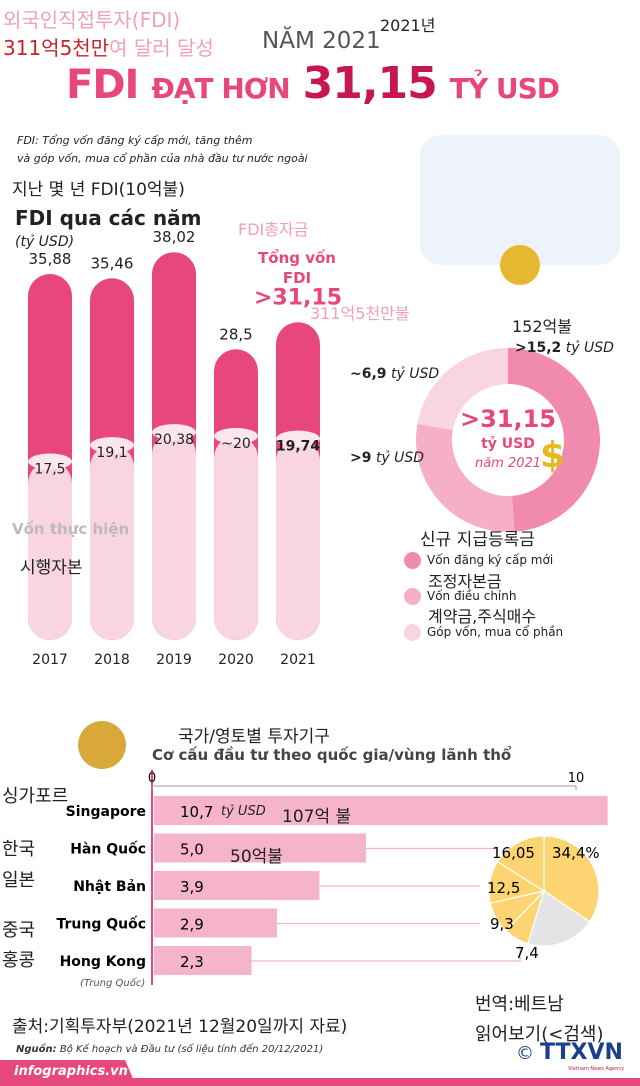 This screenshot has width=640, height=1086. Describe the element at coordinates (256, 857) in the screenshot. I see `overlay-kr-value-ko: 50억불` at that location.